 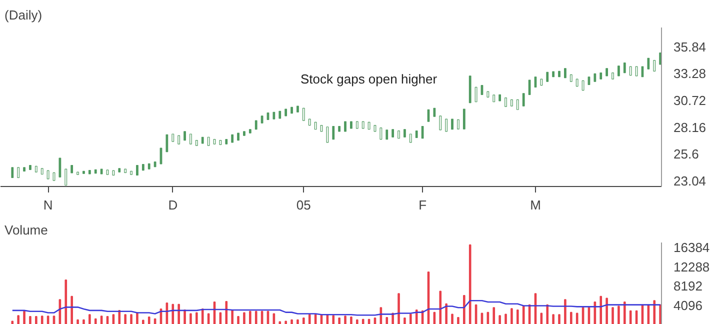 What do you see at coordinates (336, 308) in the screenshot?
I see `line-series` at bounding box center [336, 308].